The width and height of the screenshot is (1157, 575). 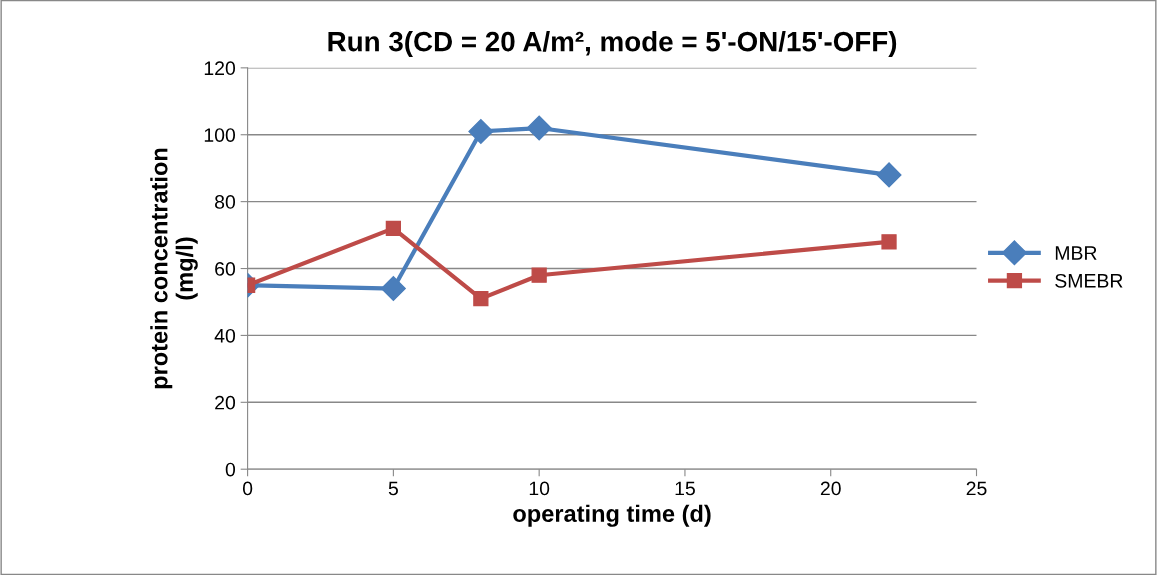 I want to click on y-tick-label: 100, so click(x=220, y=135).